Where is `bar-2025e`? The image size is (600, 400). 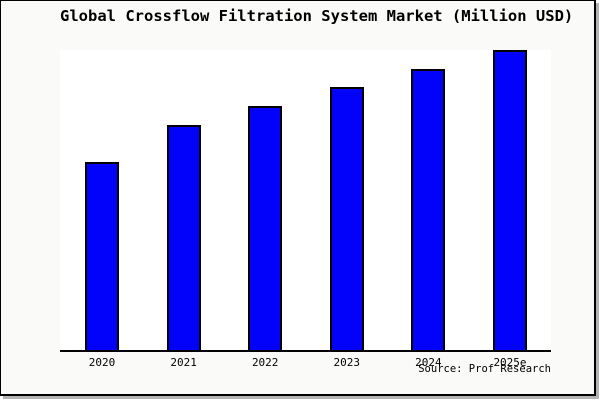
bar-2025e is located at coordinates (510, 200).